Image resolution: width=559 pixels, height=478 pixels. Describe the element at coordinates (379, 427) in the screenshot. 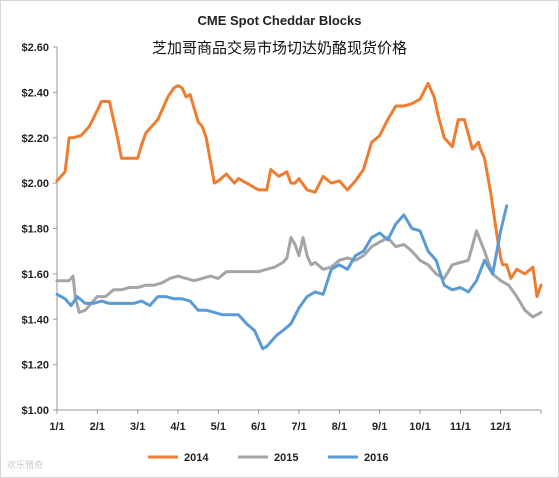

I see `x-tick-label: 9/1` at that location.